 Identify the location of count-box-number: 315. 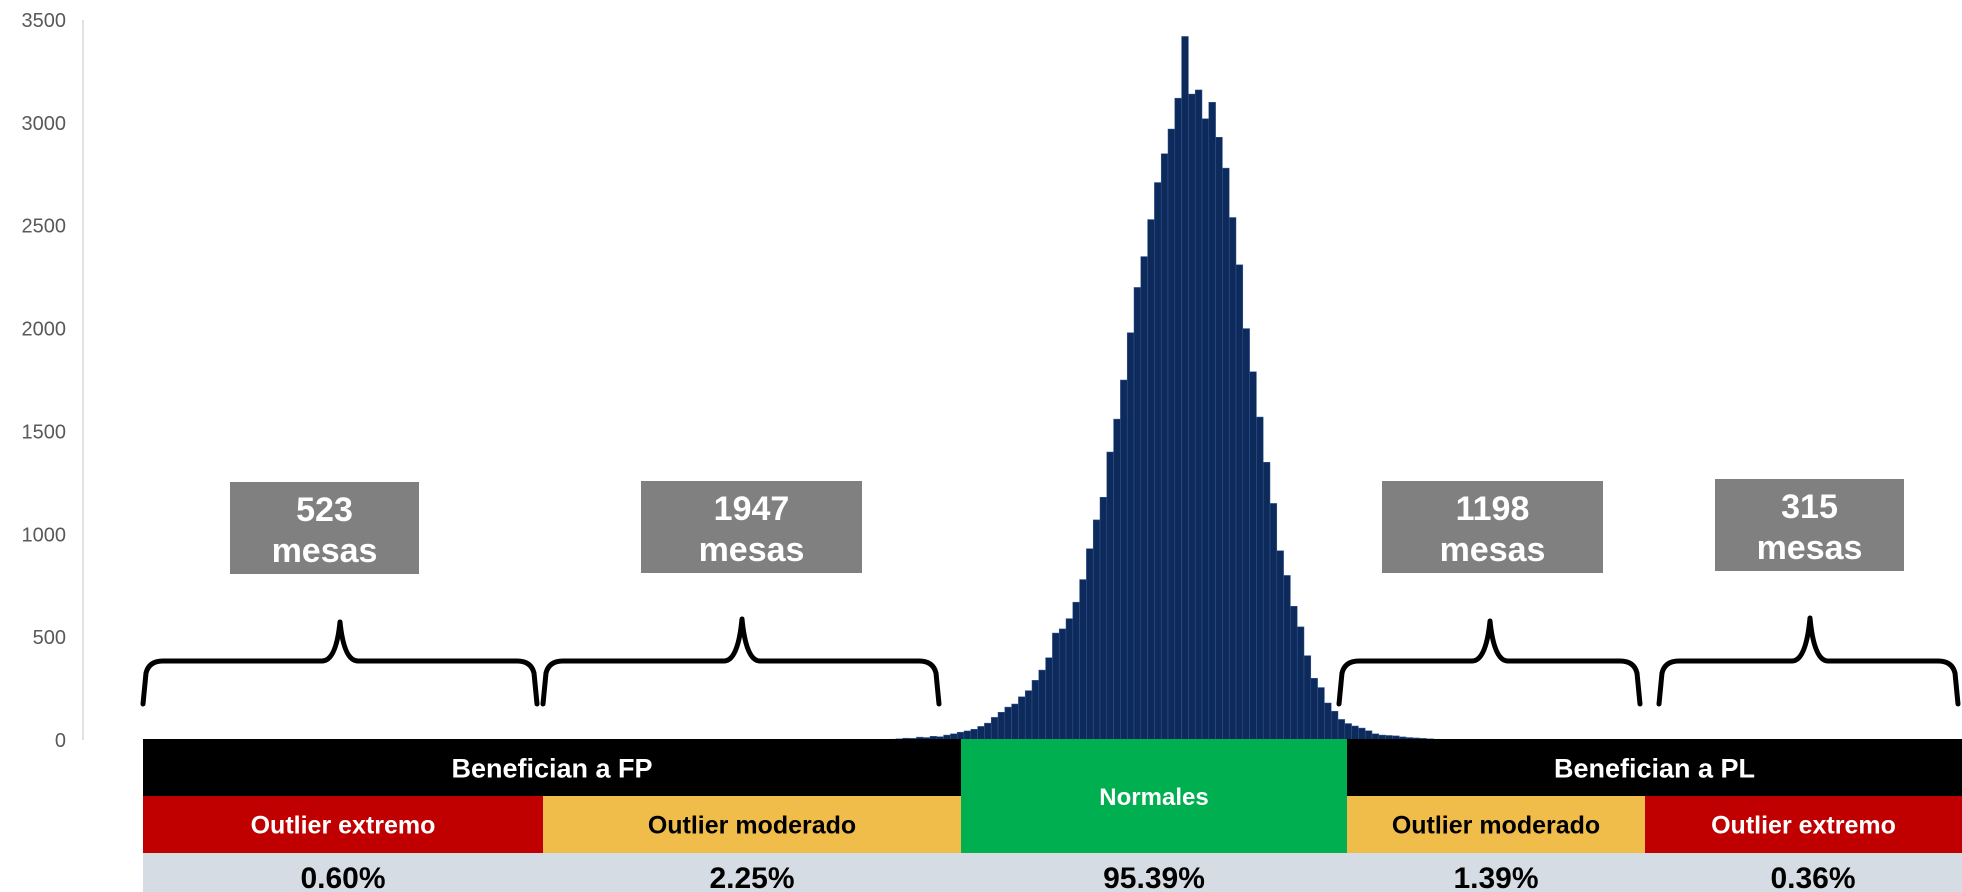
(1809, 507).